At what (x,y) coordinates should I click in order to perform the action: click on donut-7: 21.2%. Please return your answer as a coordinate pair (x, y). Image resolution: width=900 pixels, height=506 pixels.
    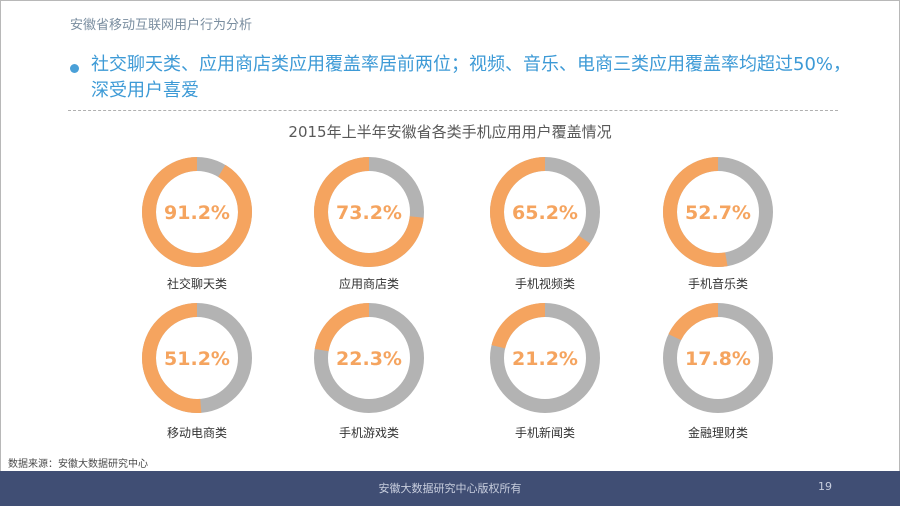
    Looking at the image, I should click on (545, 358).